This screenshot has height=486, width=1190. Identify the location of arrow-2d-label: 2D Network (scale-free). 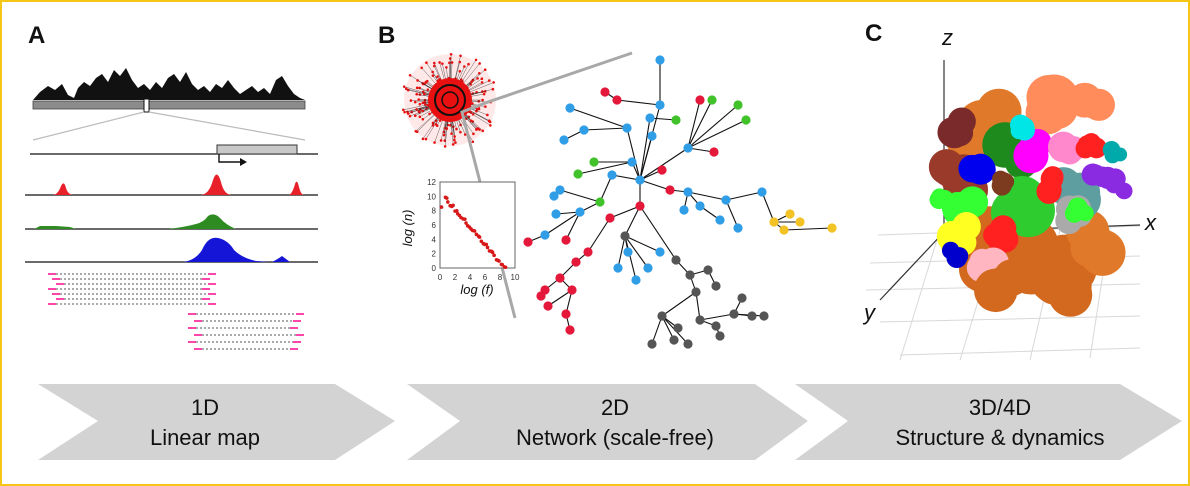
(615, 423).